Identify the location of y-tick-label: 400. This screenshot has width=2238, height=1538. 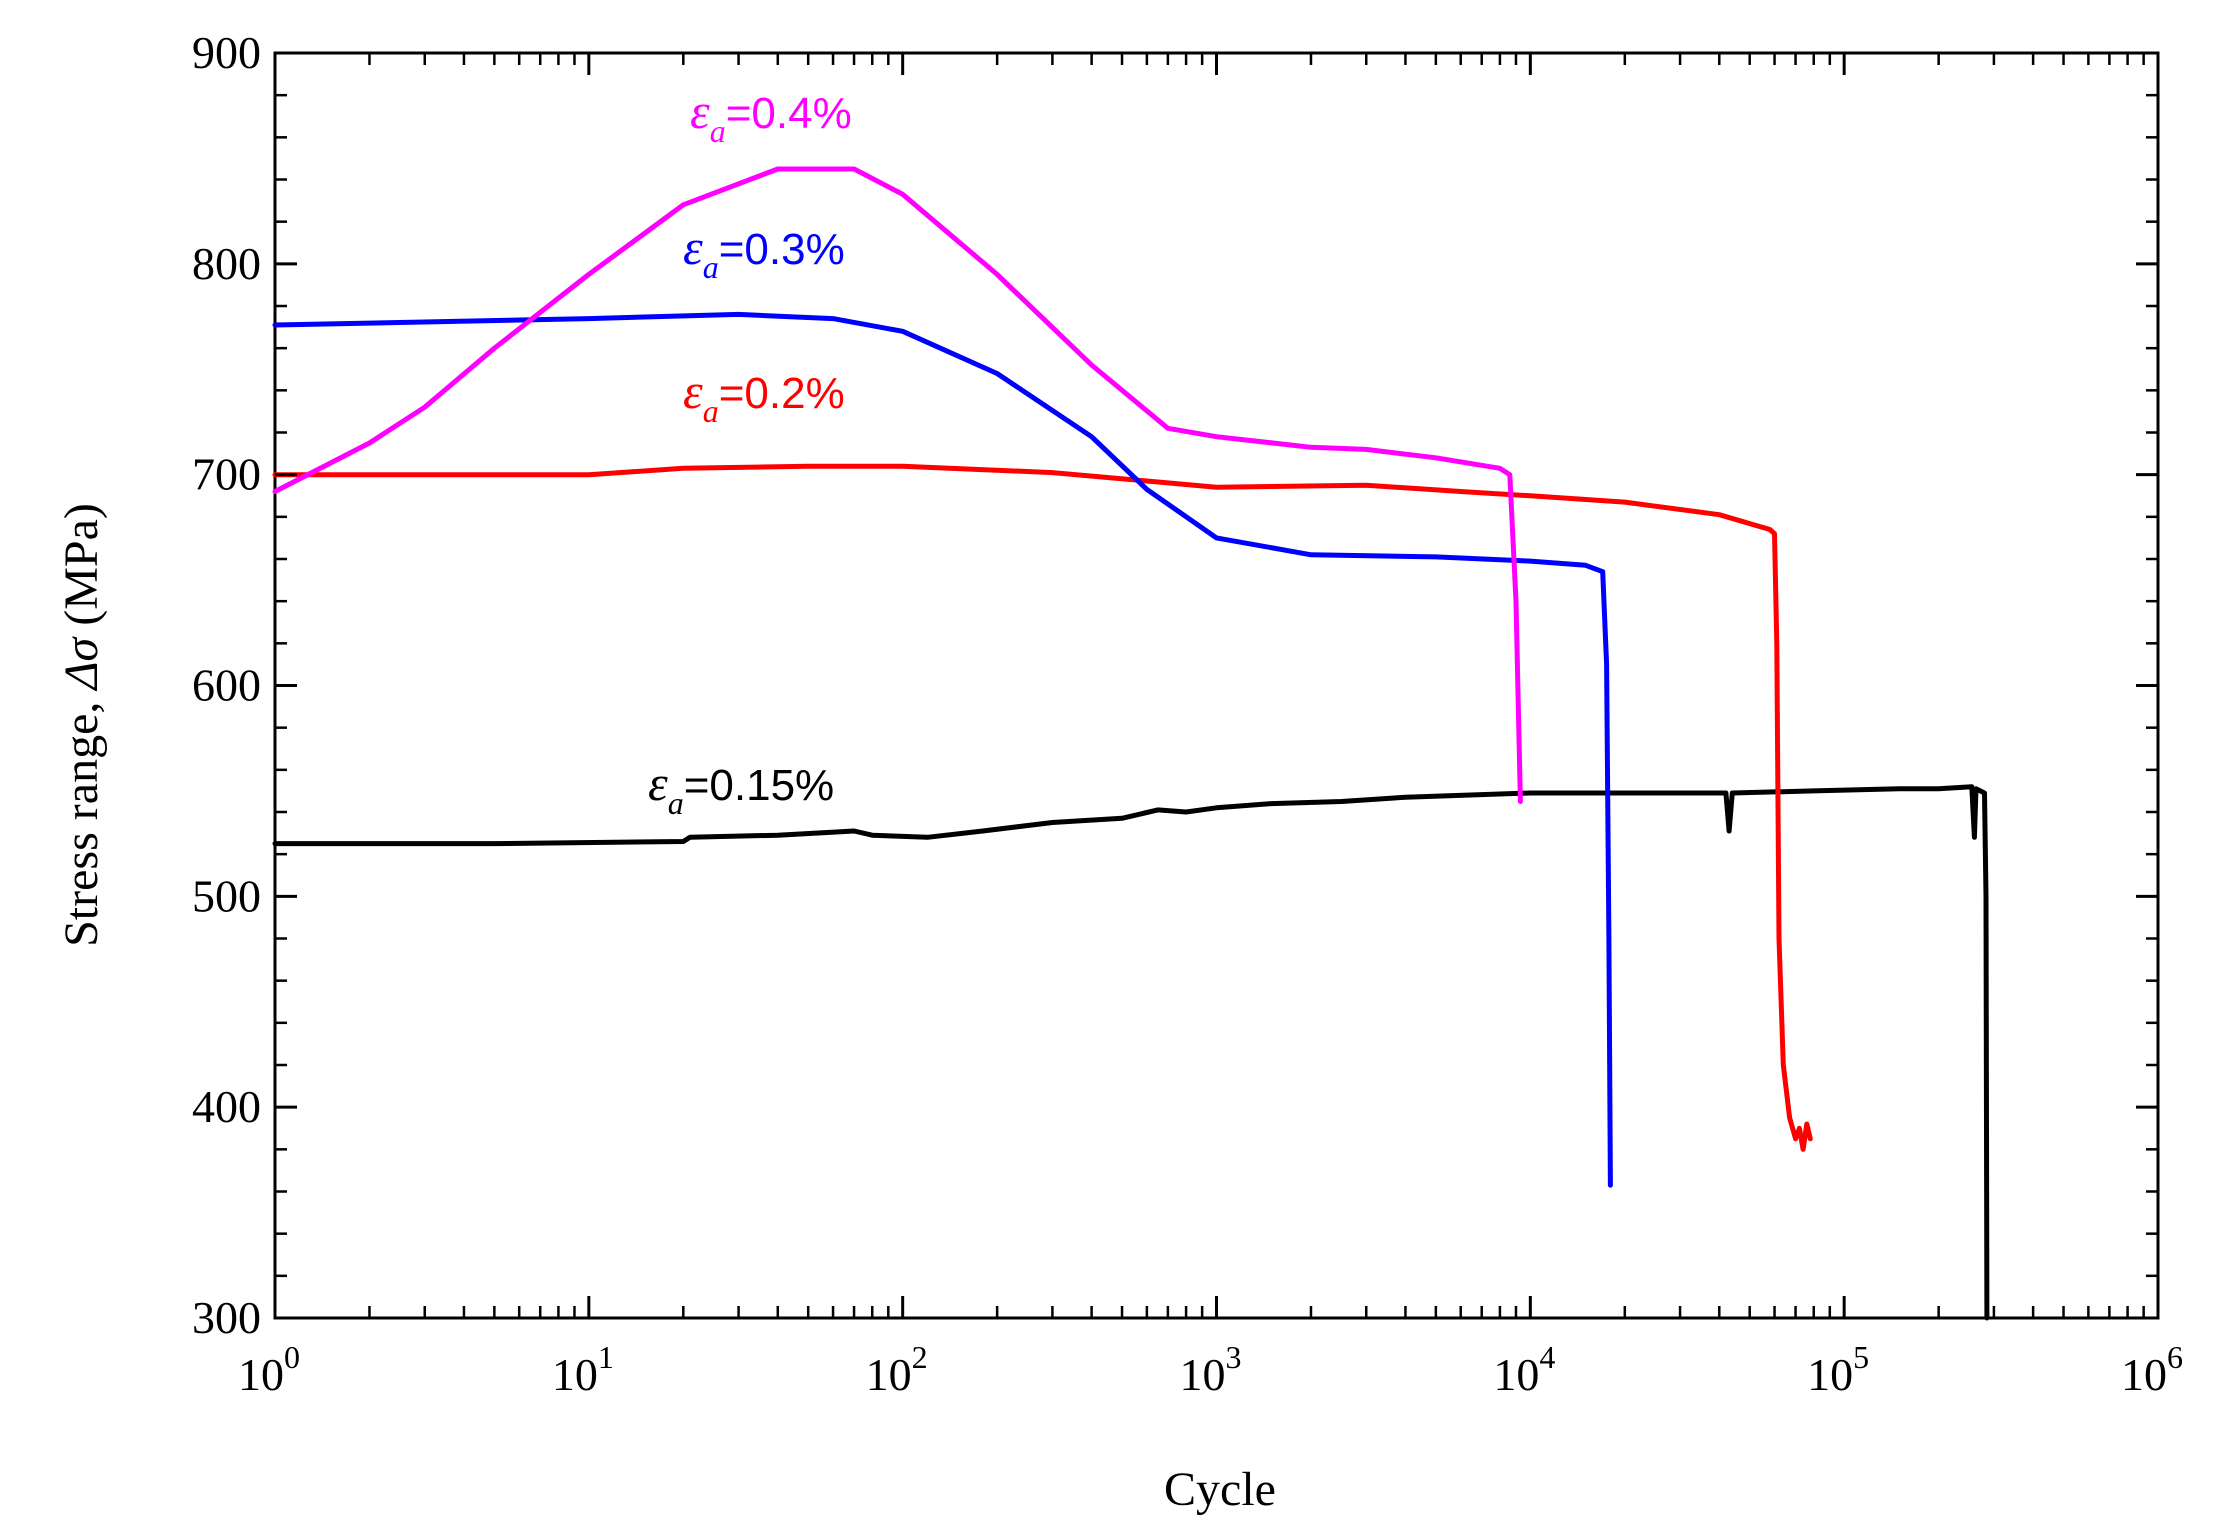
(226, 1106).